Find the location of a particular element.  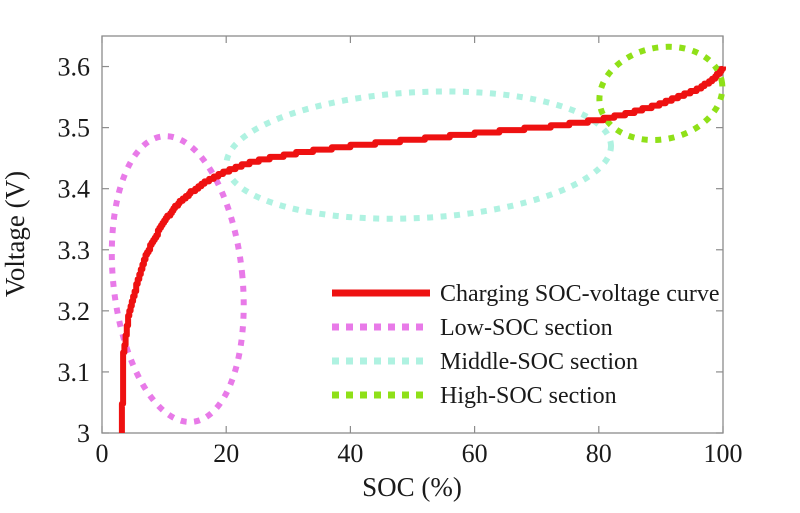

legend-item-charging-curve: Charging SOC-voltage curve is located at coordinates (526, 294).